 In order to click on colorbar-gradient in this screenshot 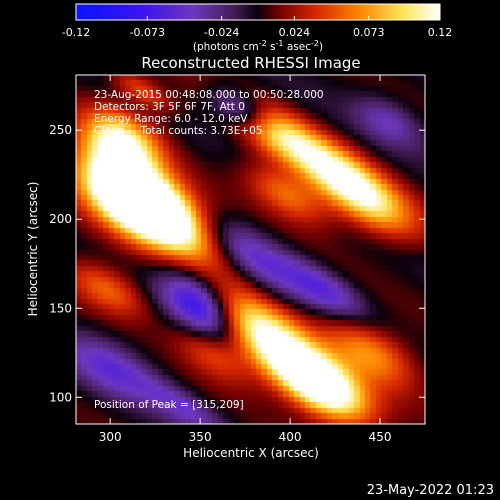, I will do `click(258, 12)`.